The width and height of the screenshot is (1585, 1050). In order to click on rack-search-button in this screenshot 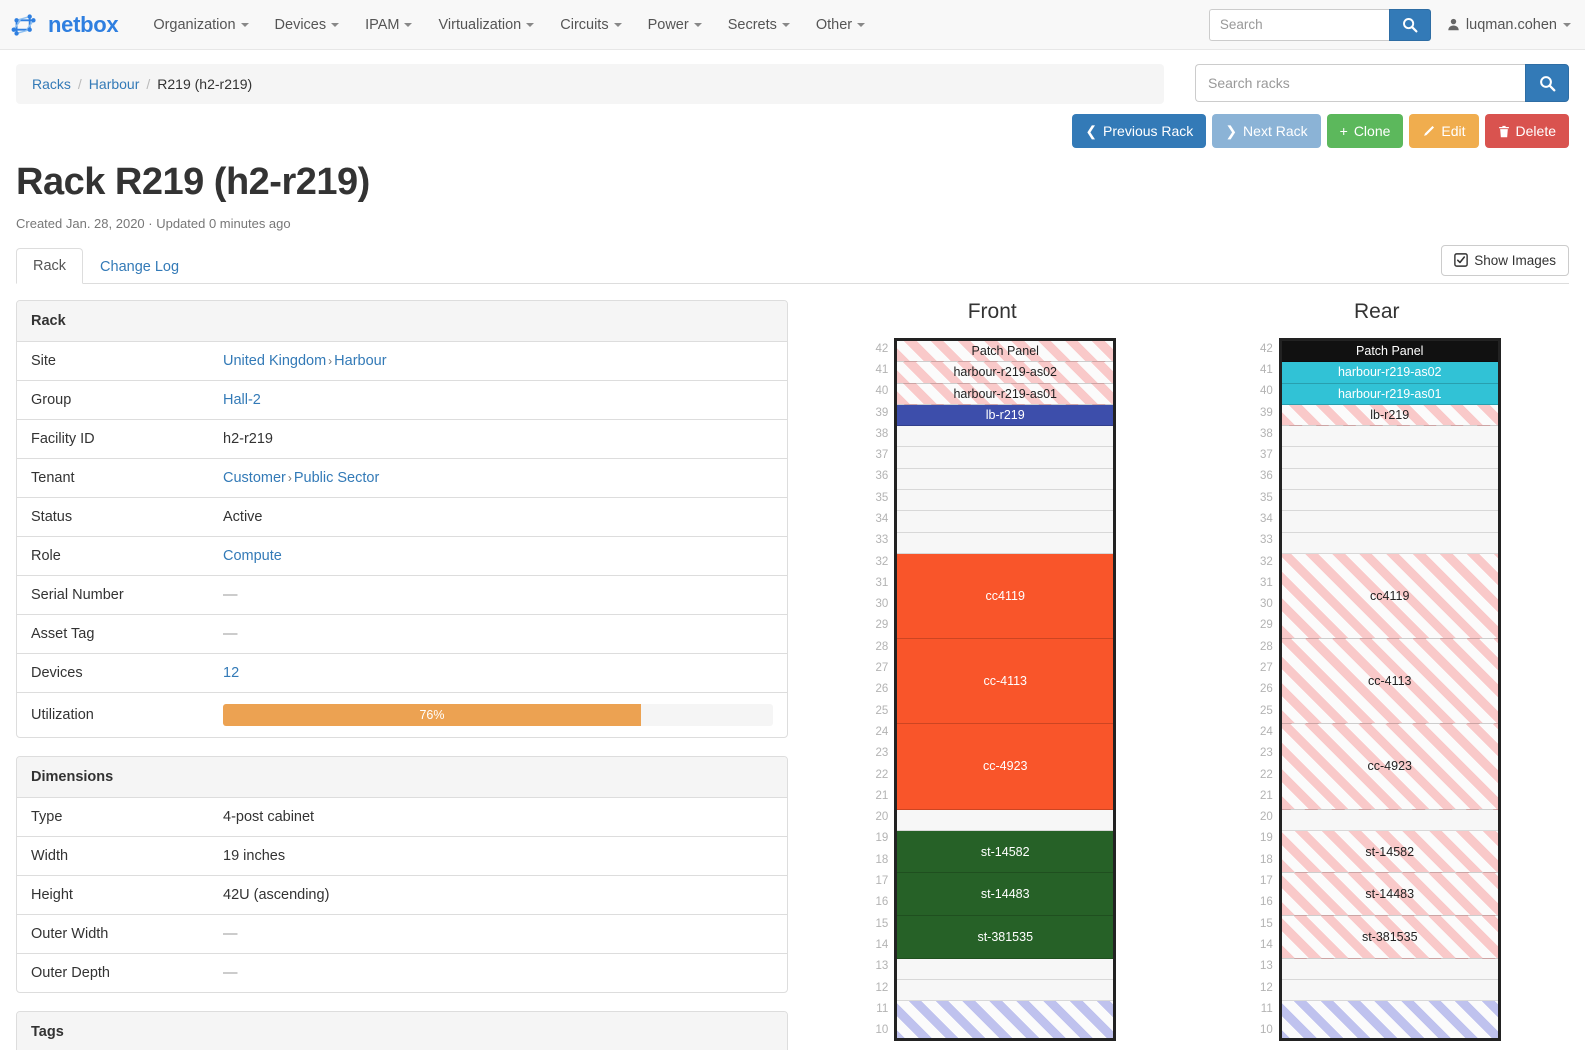, I will do `click(1547, 83)`.